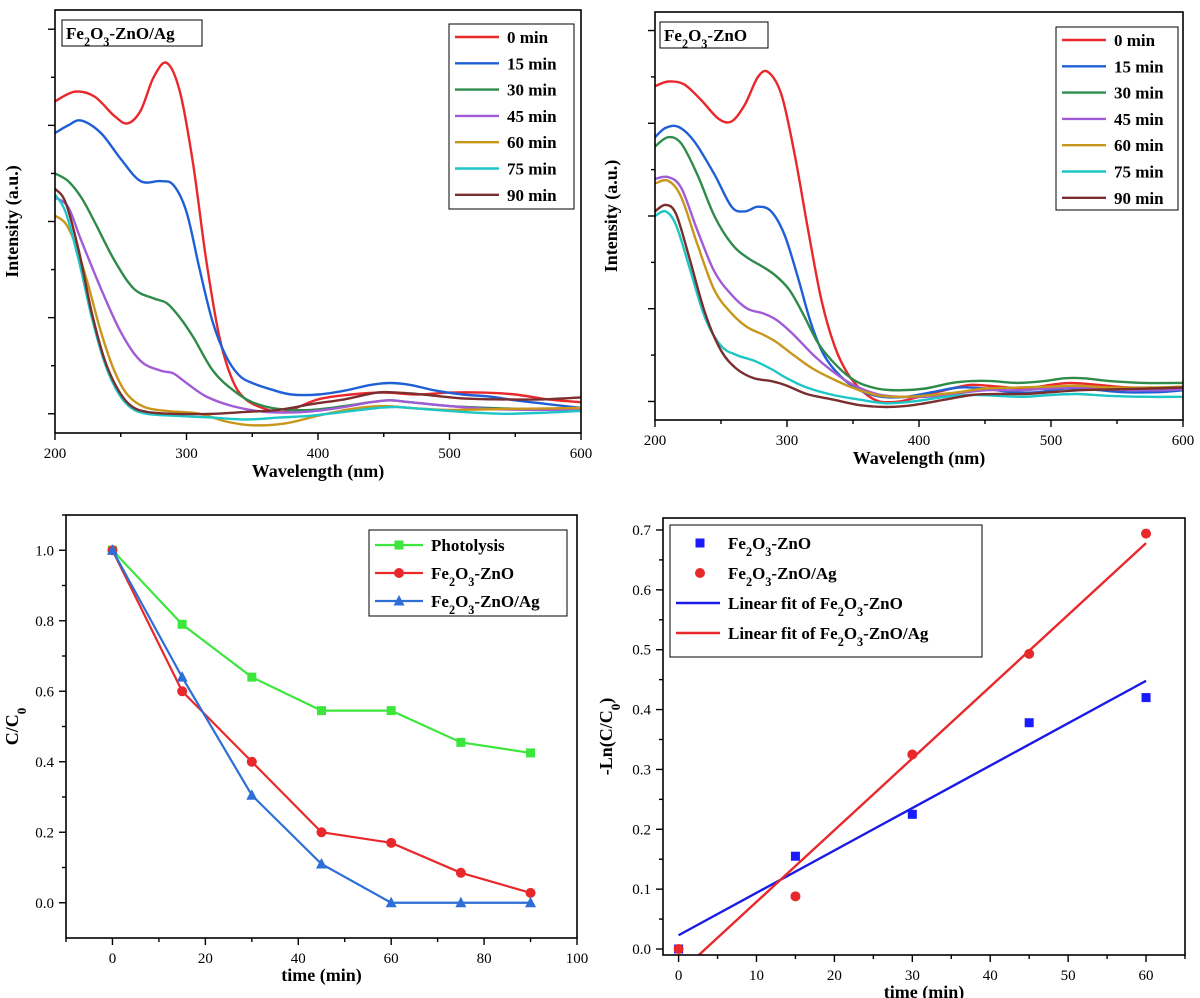 The height and width of the screenshot is (998, 1200). I want to click on y-tick-label: 0.1, so click(641, 890).